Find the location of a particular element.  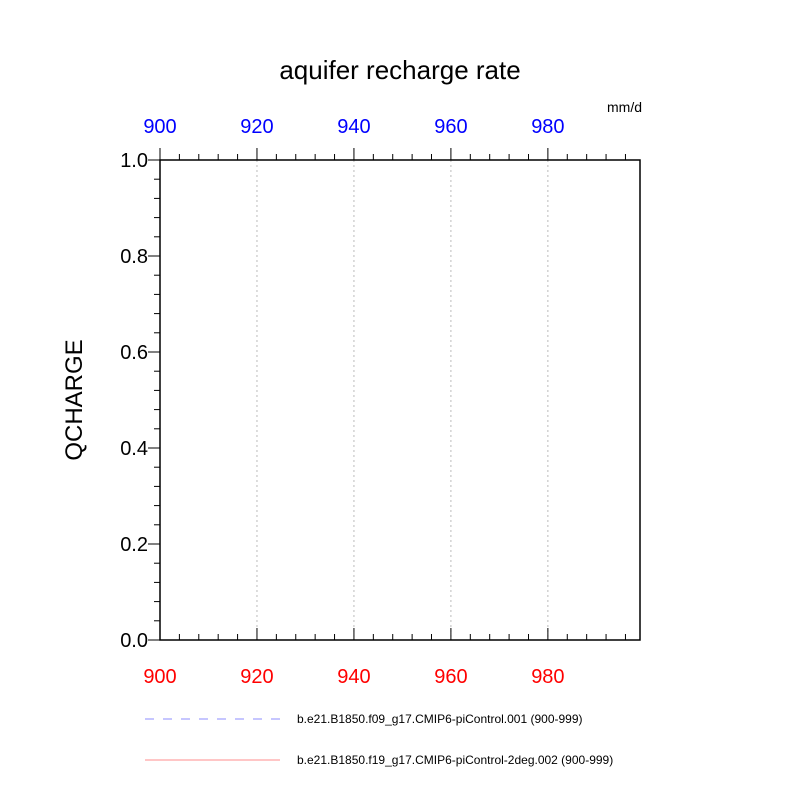

x-tick-label-bottom: 940 is located at coordinates (353, 677).